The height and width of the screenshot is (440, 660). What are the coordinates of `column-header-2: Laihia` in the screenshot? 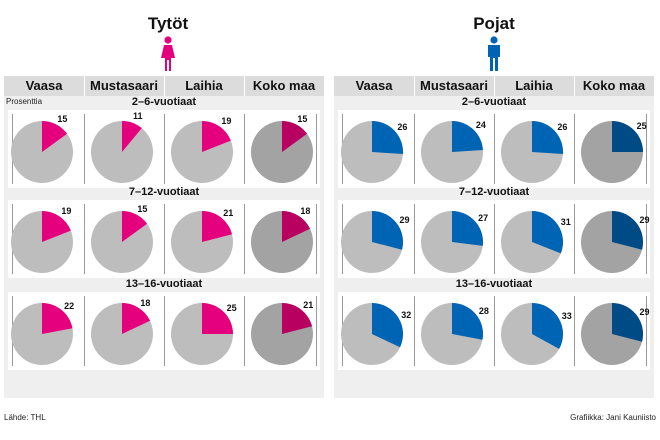 It's located at (534, 85).